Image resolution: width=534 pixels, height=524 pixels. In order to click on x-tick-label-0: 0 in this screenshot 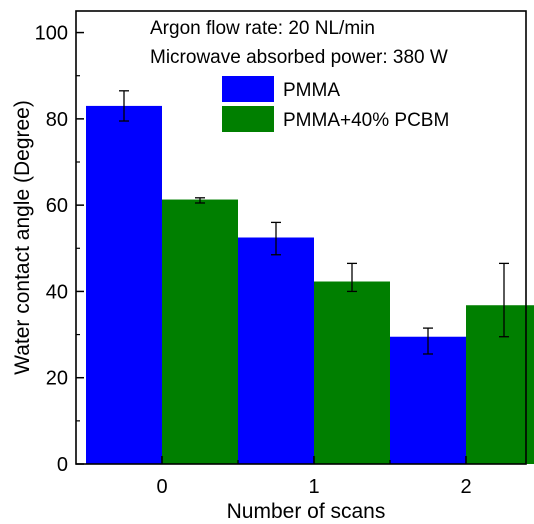, I will do `click(161, 487)`.